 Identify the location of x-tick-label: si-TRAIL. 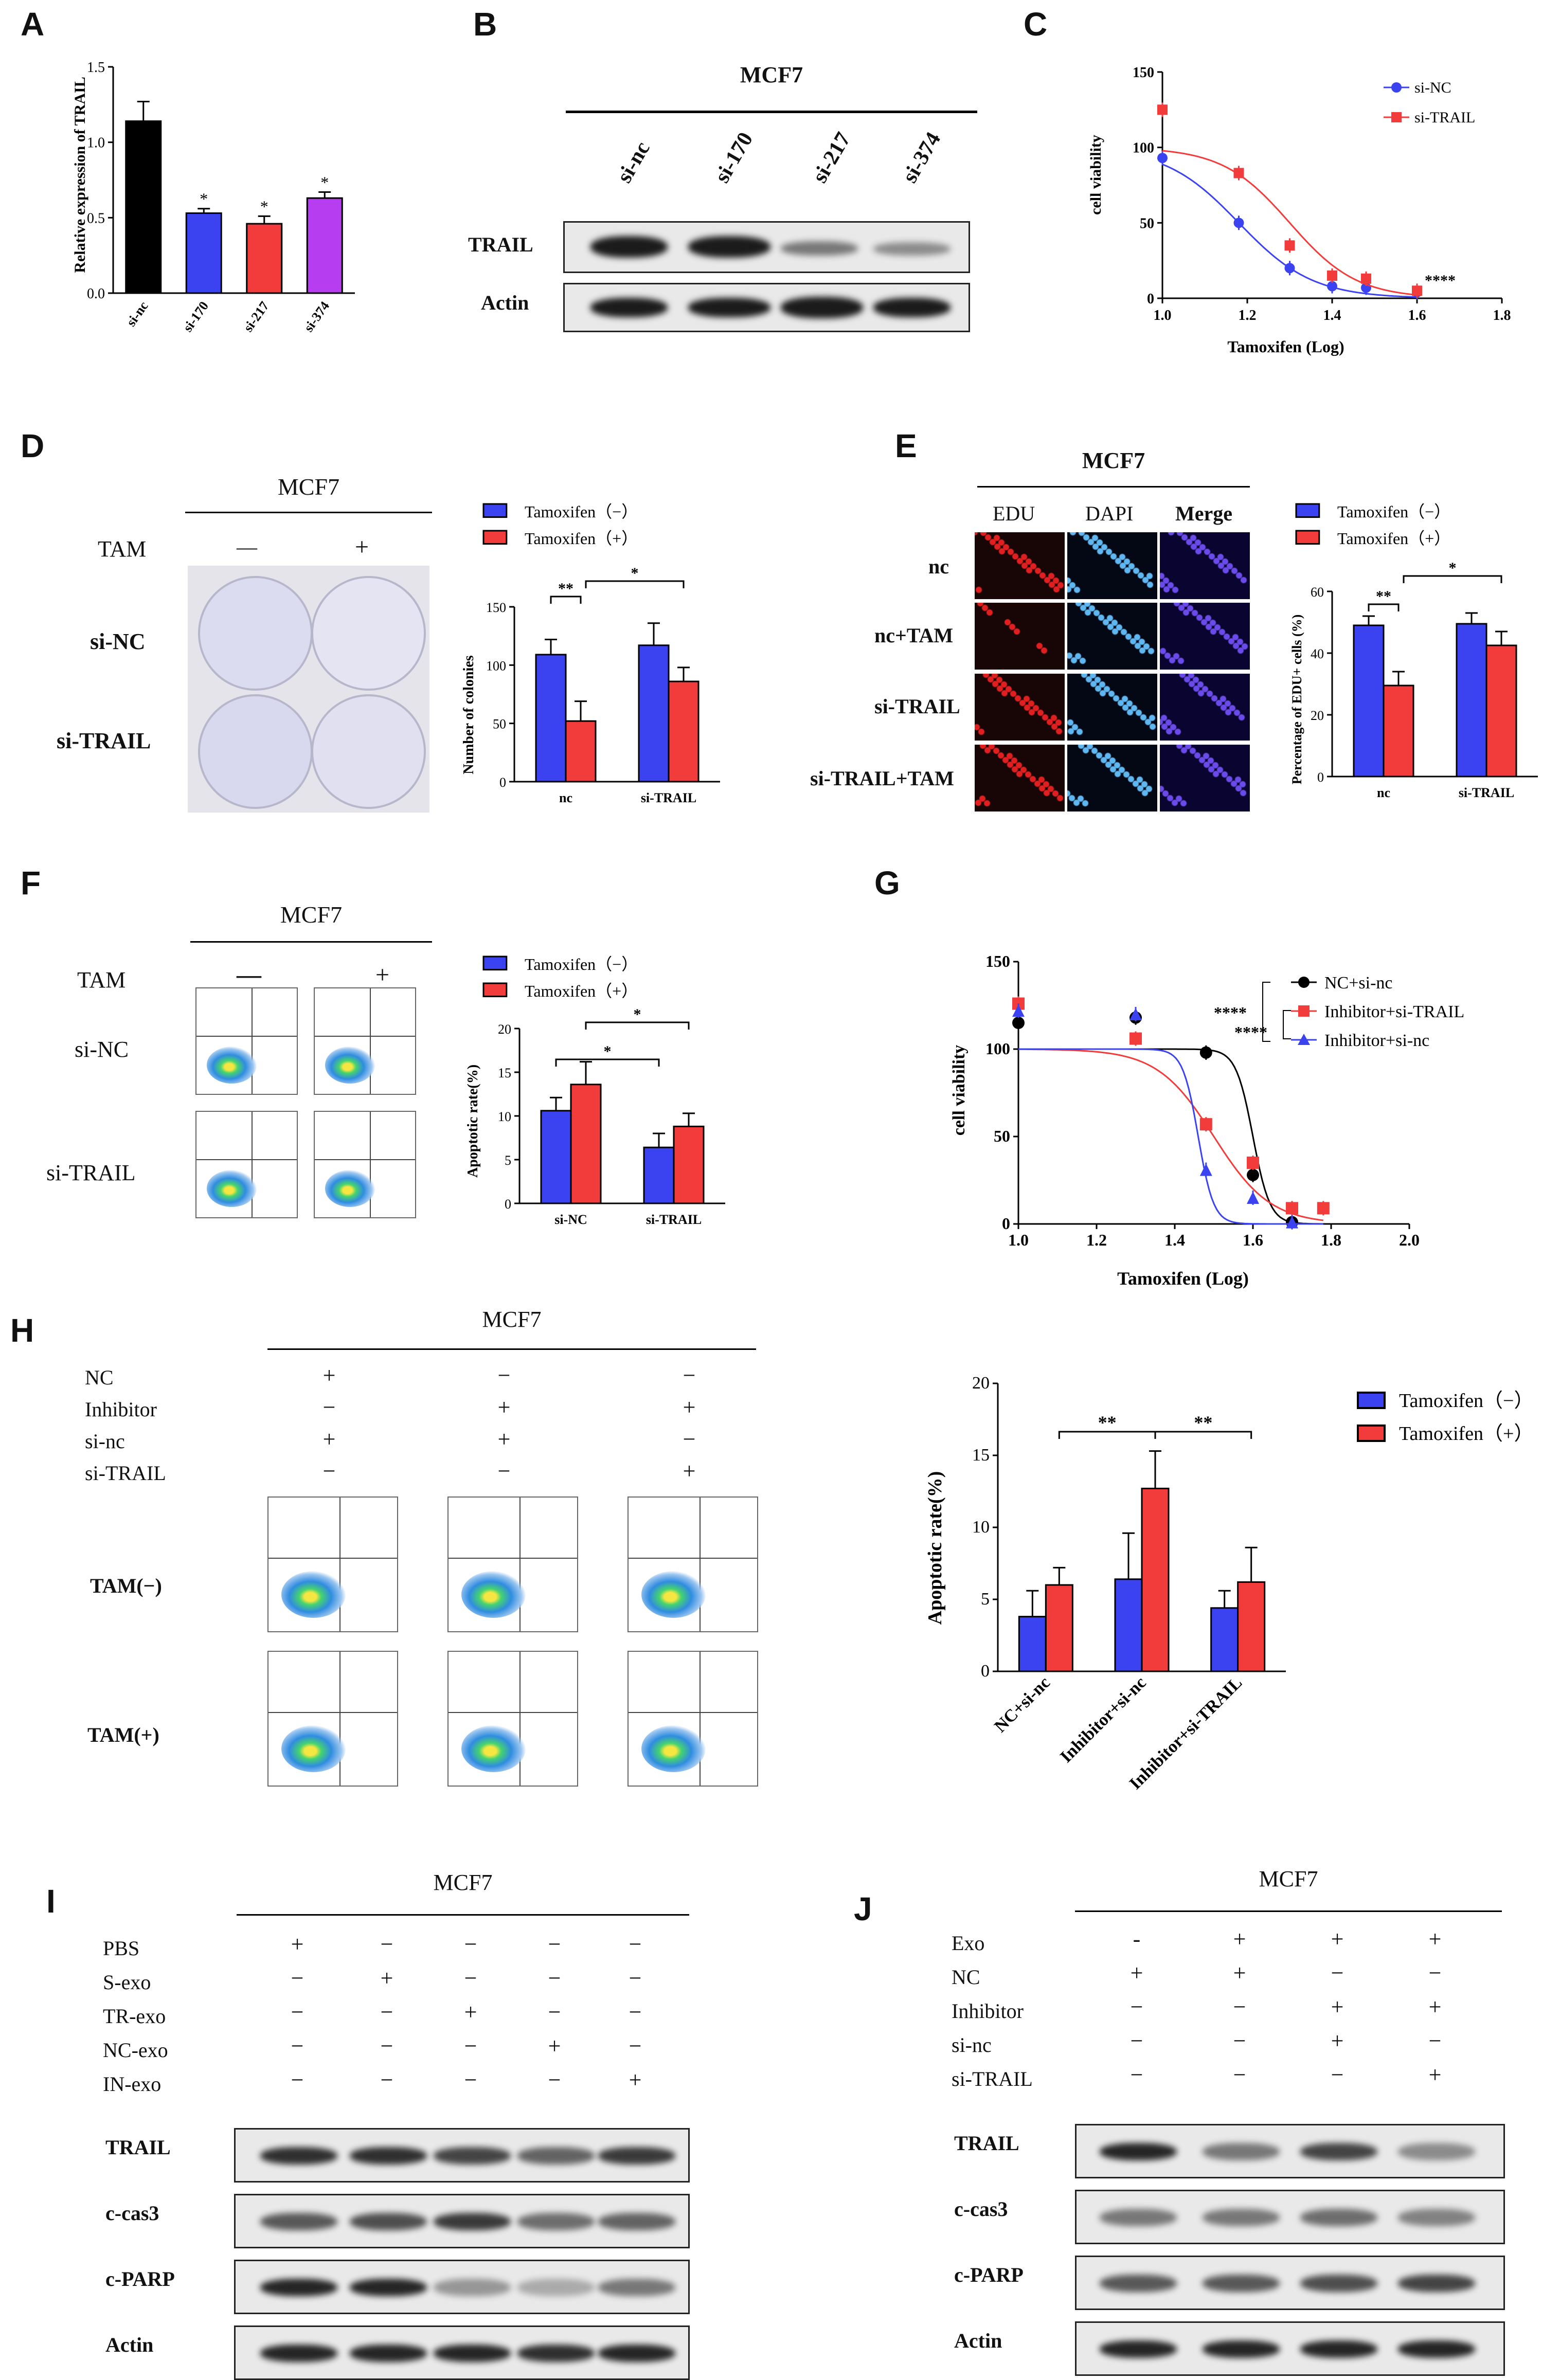
(1486, 792).